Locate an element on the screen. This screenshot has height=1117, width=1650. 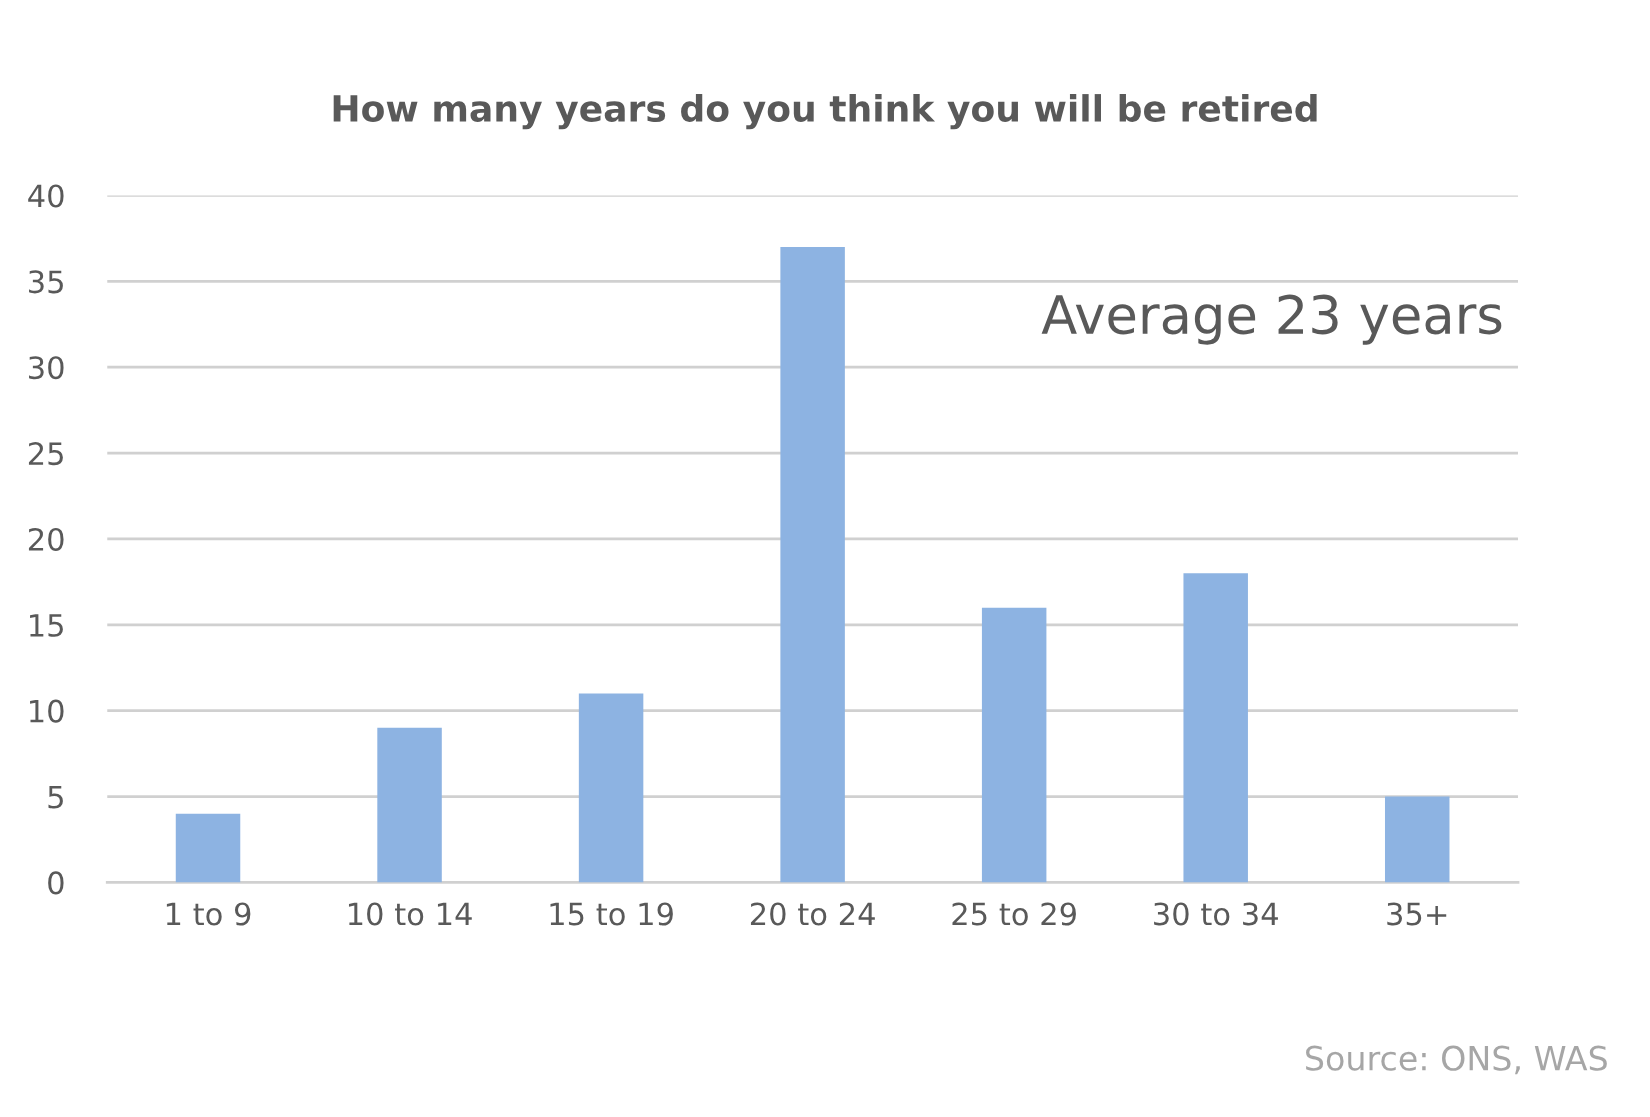
y-tick-label: 10 is located at coordinates (47, 711).